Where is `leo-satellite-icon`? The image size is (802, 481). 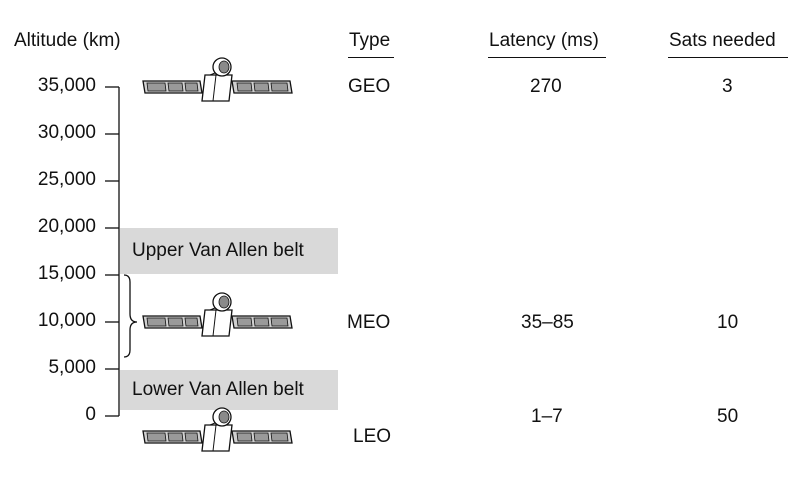
leo-satellite-icon is located at coordinates (217, 429).